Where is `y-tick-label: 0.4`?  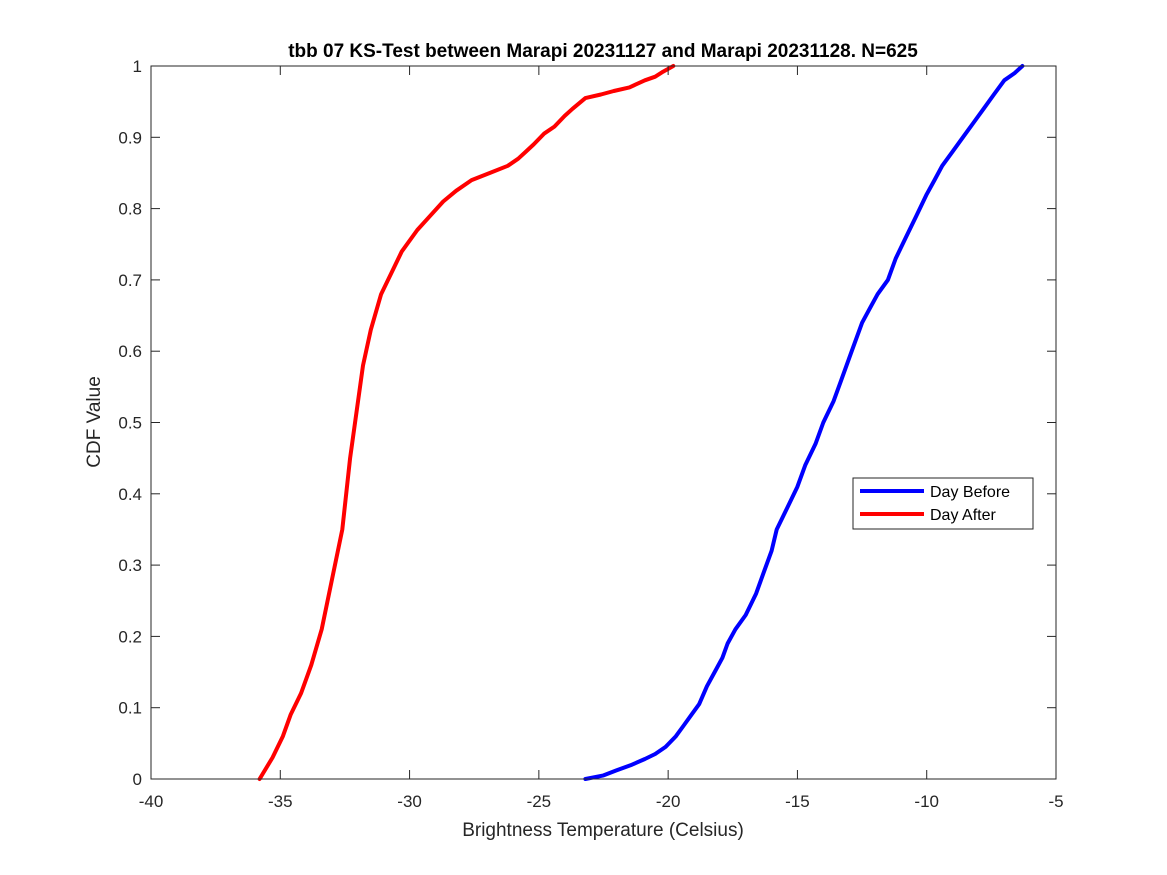
y-tick-label: 0.4 is located at coordinates (130, 494).